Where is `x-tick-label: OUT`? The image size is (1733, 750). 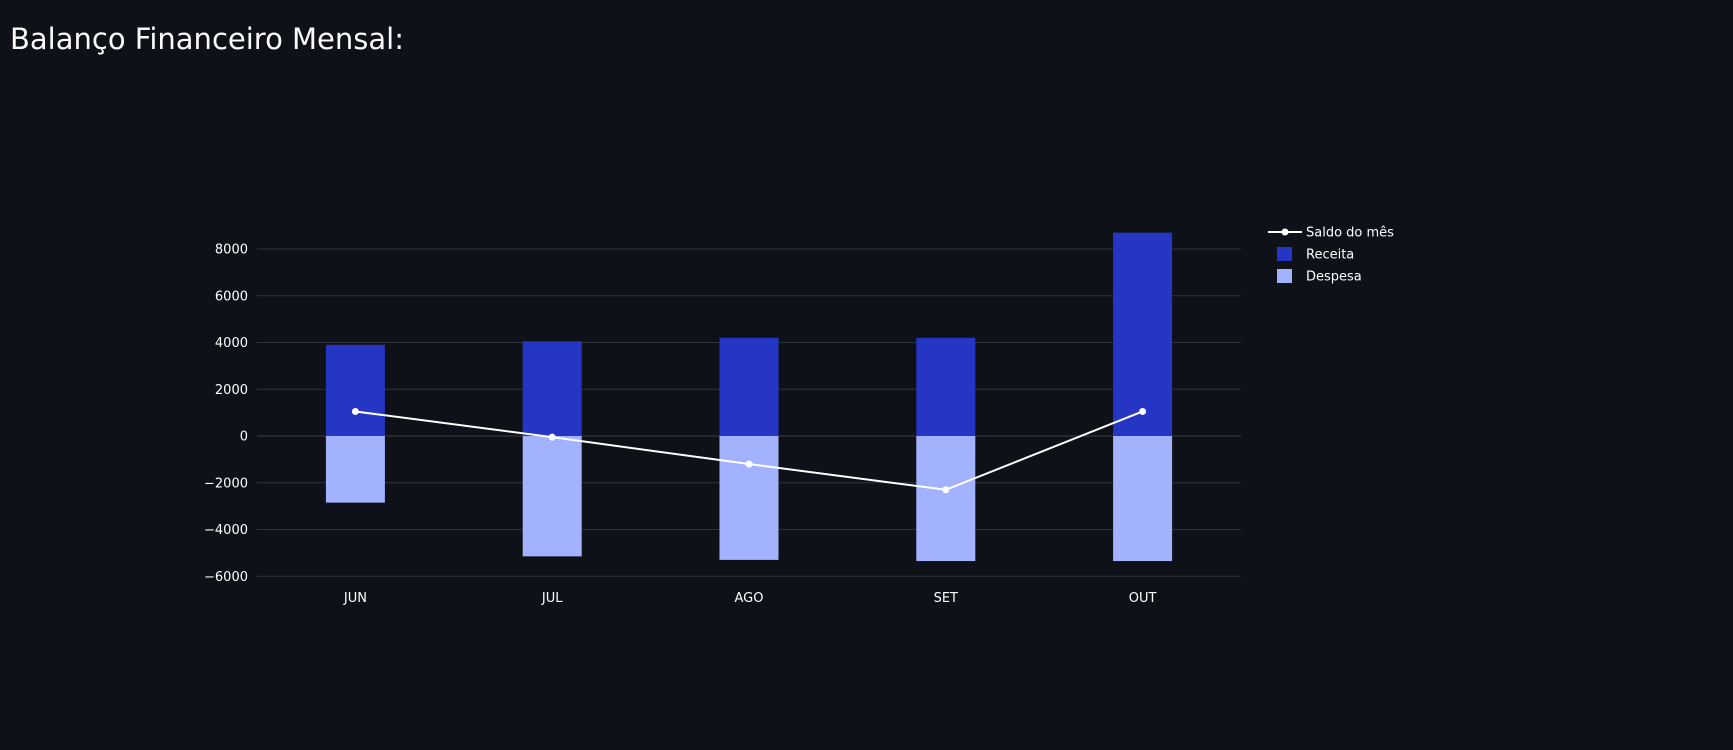 x-tick-label: OUT is located at coordinates (1143, 598).